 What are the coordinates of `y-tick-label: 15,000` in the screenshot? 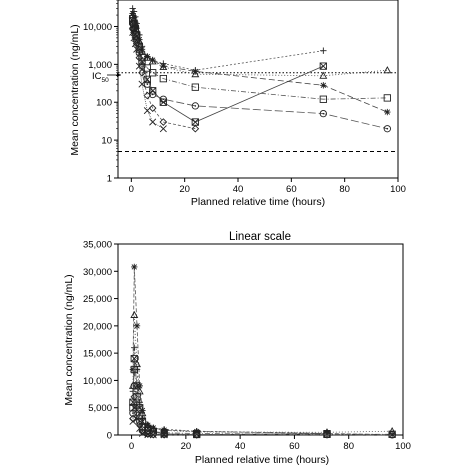 It's located at (97, 354).